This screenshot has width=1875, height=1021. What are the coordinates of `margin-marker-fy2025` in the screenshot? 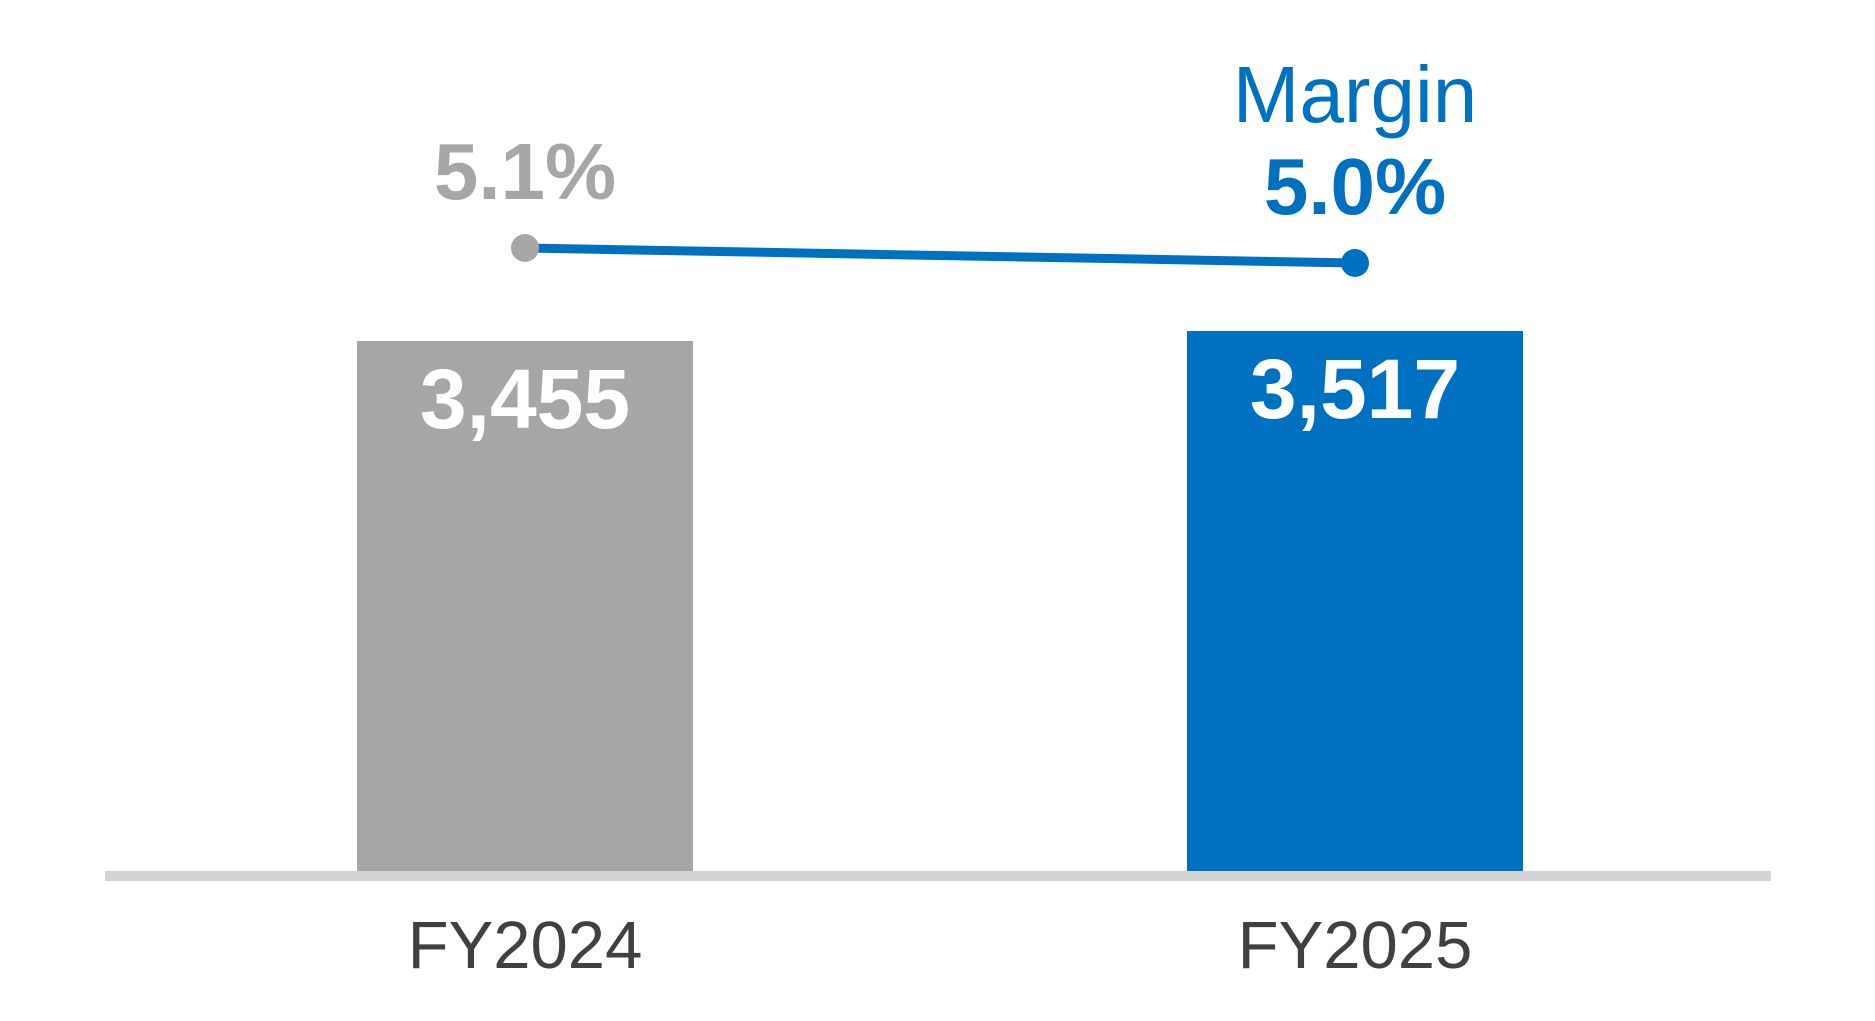 It's located at (1355, 263).